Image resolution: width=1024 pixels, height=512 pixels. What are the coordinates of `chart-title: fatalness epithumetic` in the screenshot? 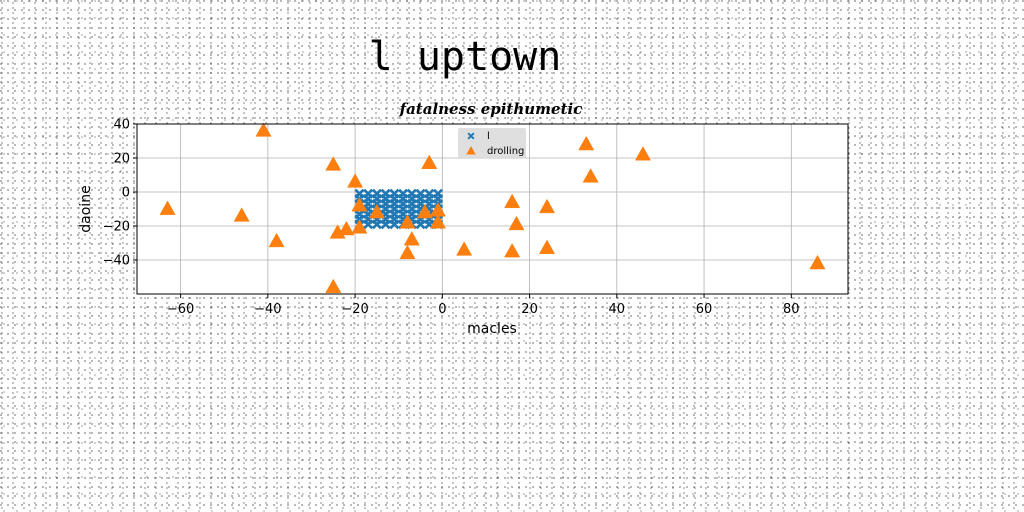 It's located at (491, 109).